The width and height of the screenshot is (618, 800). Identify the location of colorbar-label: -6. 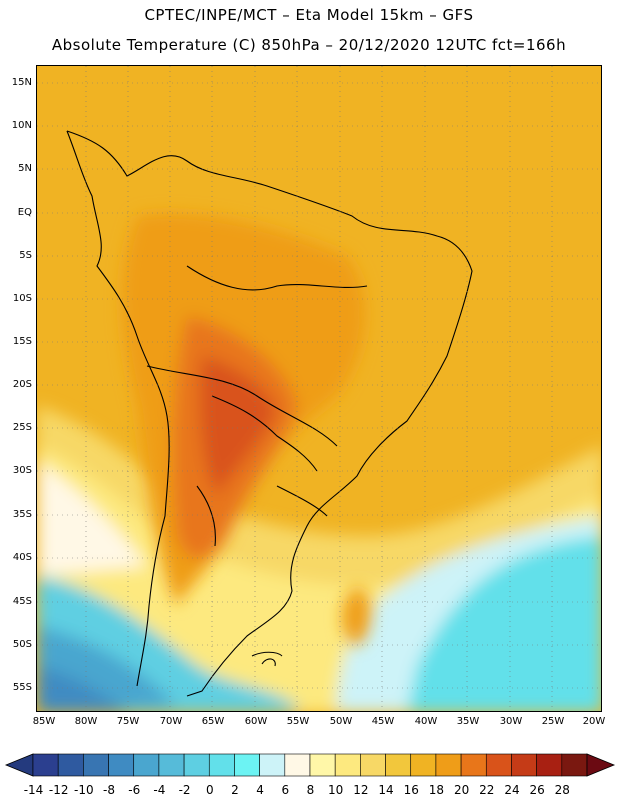
(134, 790).